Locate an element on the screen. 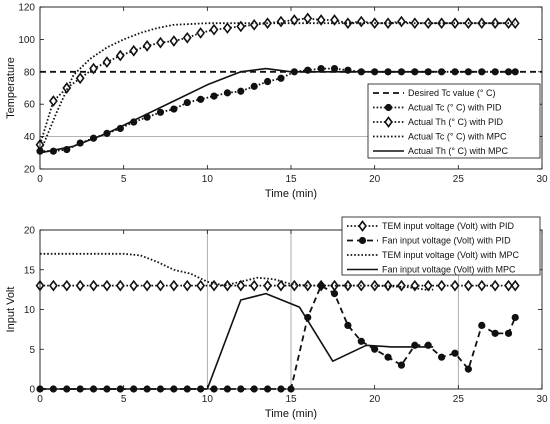  y-tick-label: 40 is located at coordinates (30, 137).